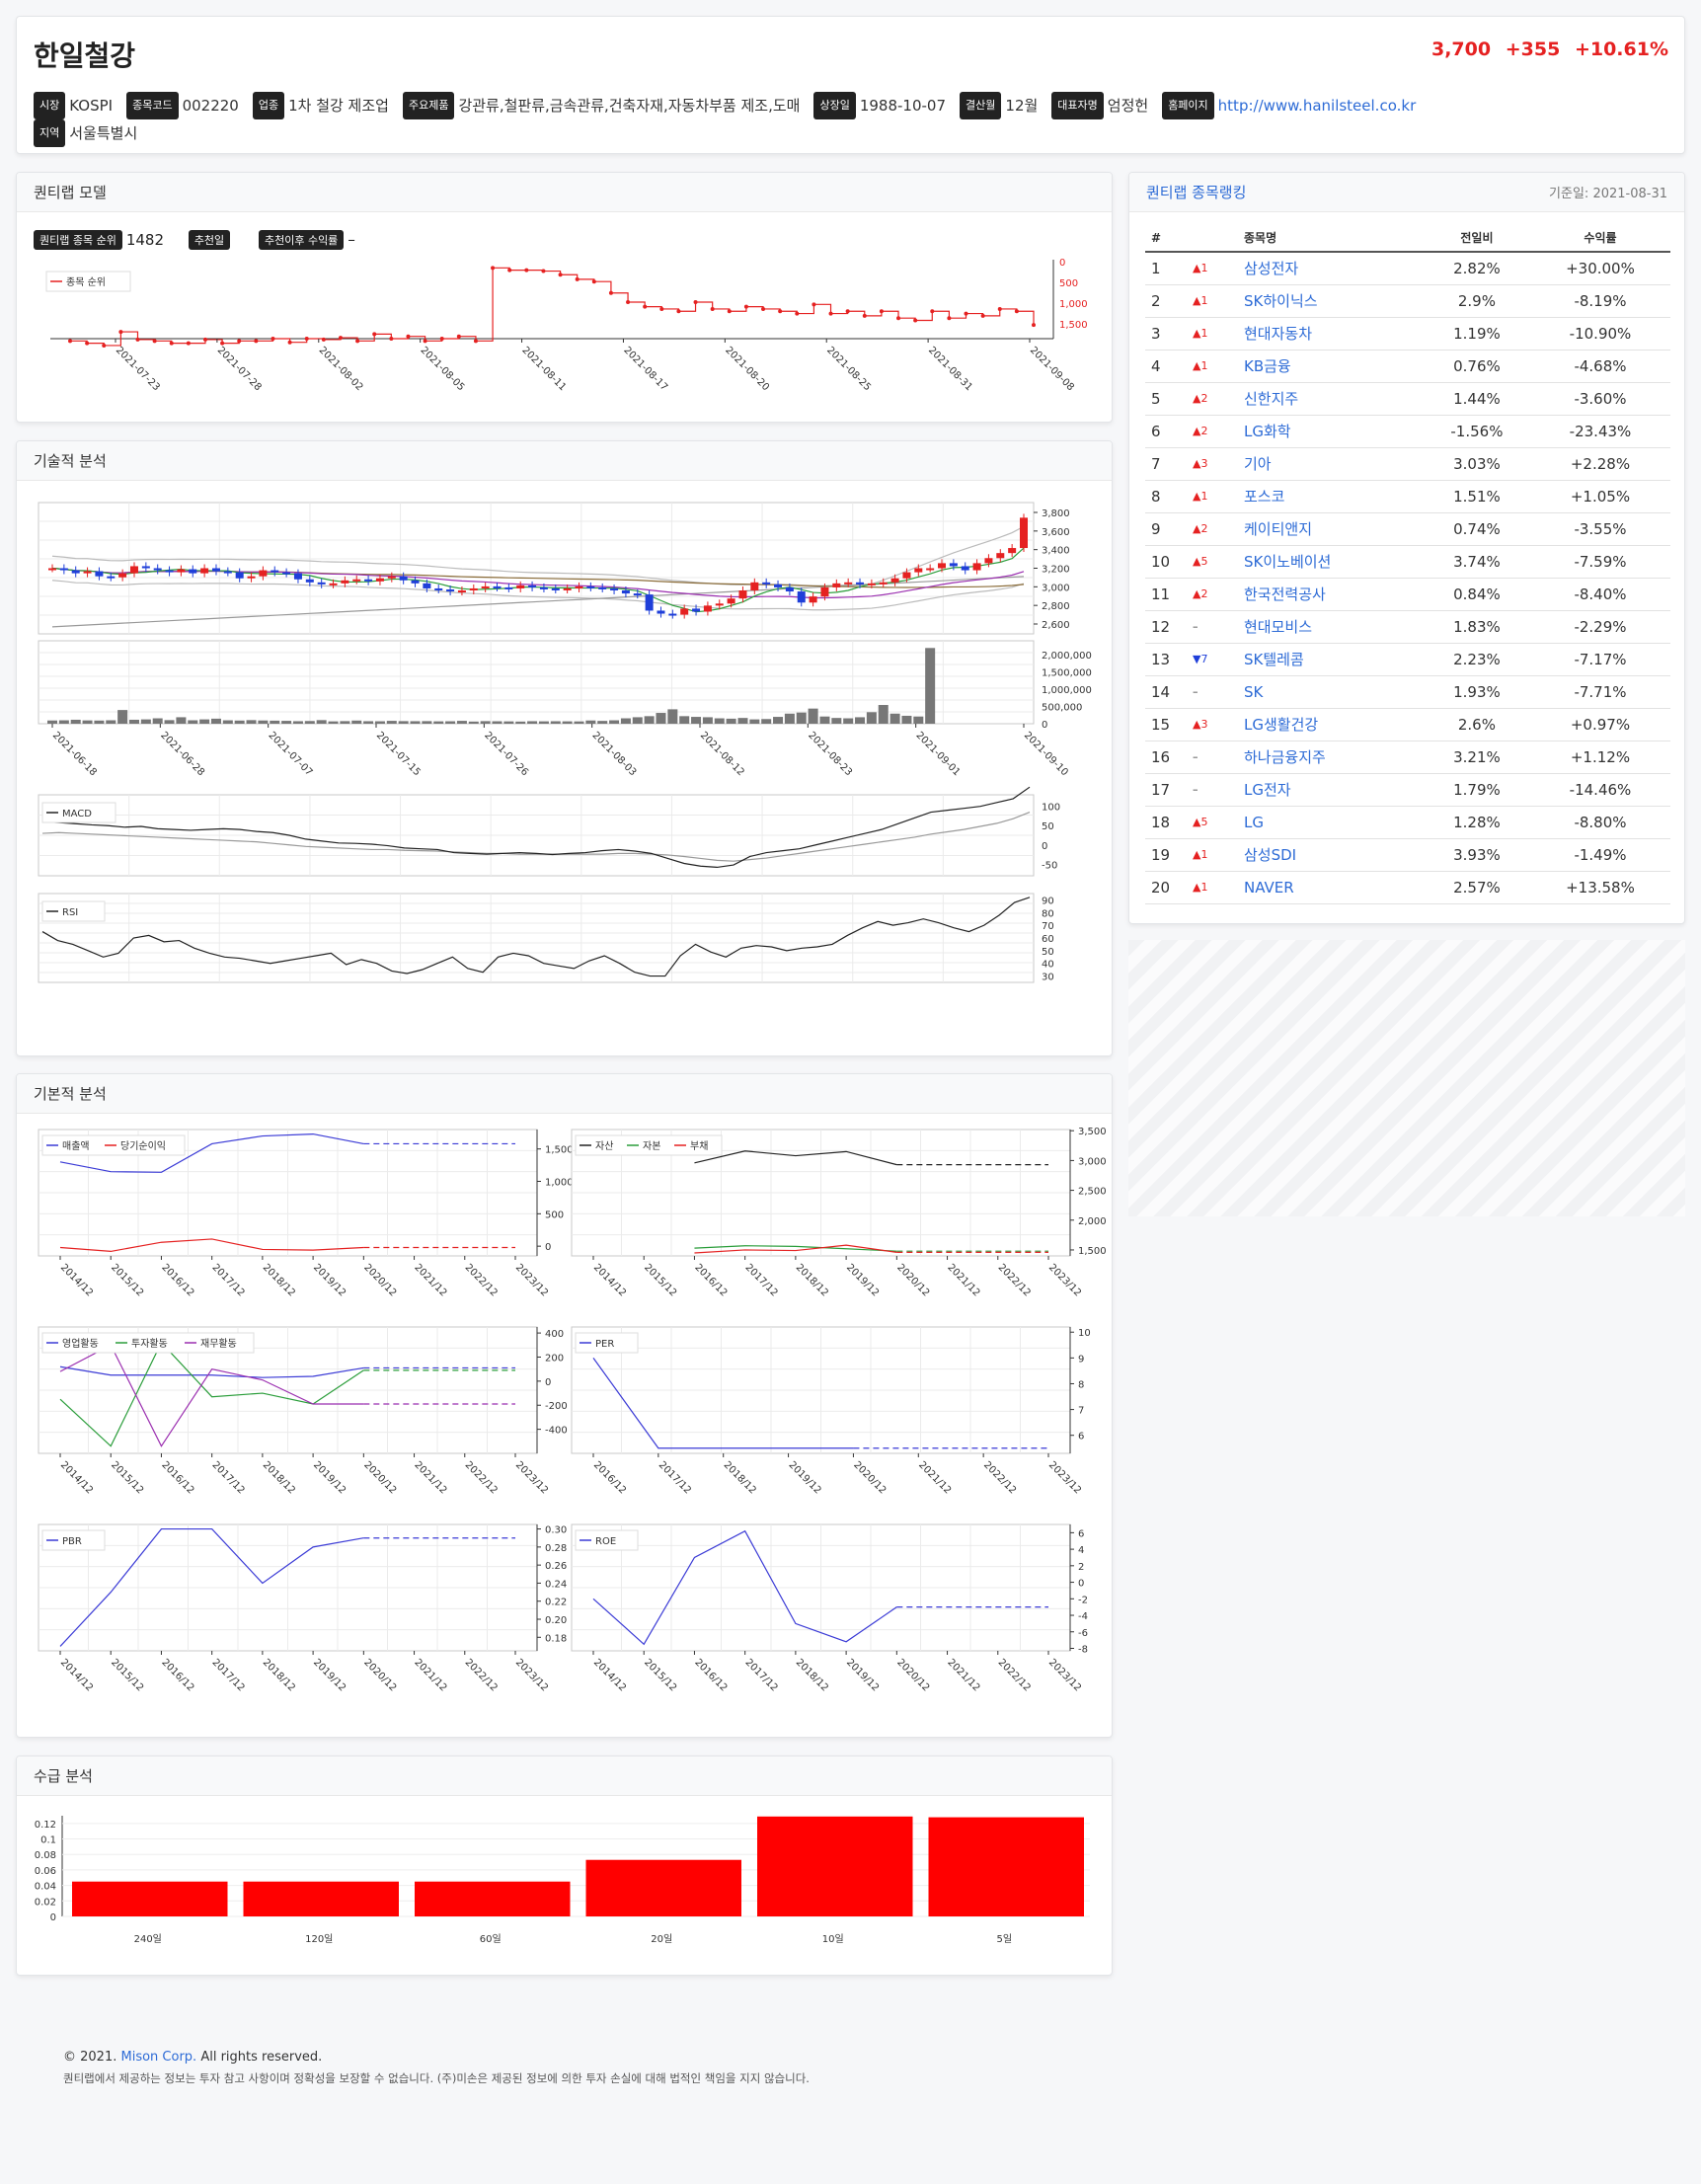 The width and height of the screenshot is (1701, 2184). Describe the element at coordinates (1407, 757) in the screenshot. I see `ranking-row: 16– 하나금융지주 3.21% +1.12%` at that location.